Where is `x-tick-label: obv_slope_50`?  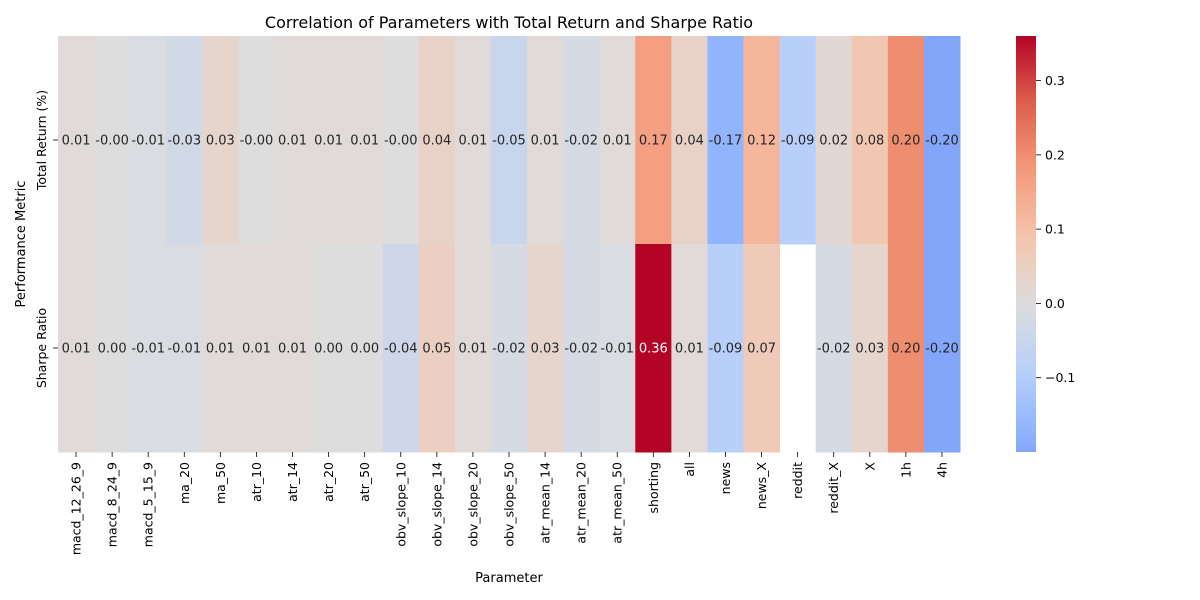 x-tick-label: obv_slope_50 is located at coordinates (509, 504).